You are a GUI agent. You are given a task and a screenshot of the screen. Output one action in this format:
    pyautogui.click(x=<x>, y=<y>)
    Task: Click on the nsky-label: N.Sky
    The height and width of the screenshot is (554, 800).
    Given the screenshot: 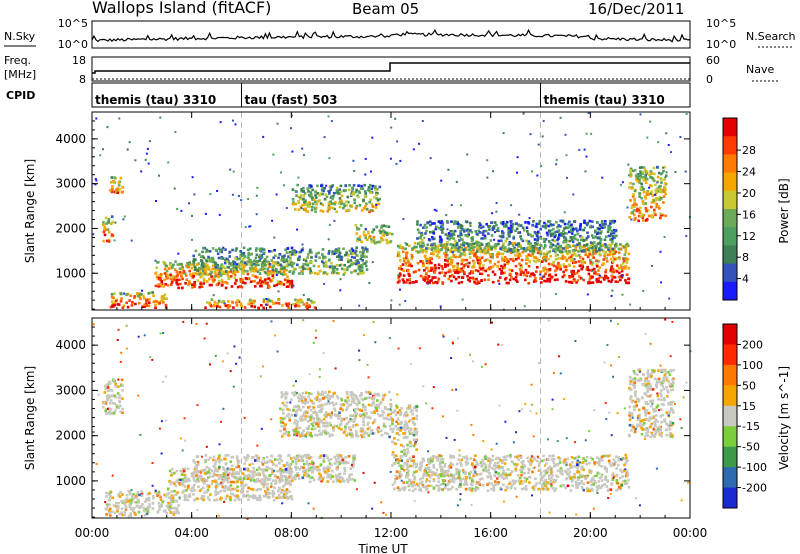 What is the action you would take?
    pyautogui.click(x=20, y=36)
    